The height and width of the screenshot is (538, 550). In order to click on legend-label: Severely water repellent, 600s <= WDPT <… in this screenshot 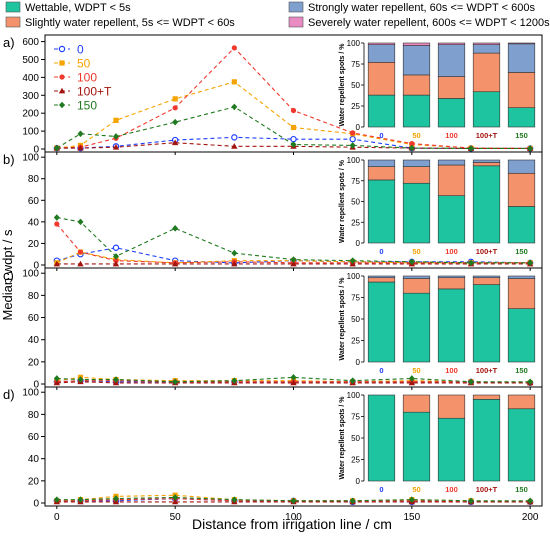, I will do `click(429, 23)`.